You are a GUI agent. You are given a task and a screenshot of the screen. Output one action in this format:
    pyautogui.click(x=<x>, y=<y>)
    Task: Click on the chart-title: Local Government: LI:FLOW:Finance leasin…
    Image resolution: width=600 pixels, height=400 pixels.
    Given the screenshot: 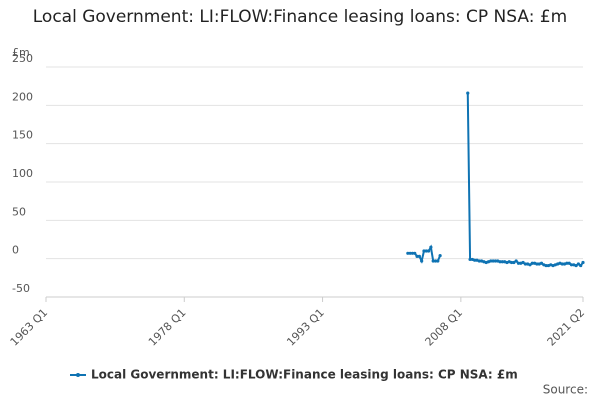 What is the action you would take?
    pyautogui.click(x=300, y=17)
    